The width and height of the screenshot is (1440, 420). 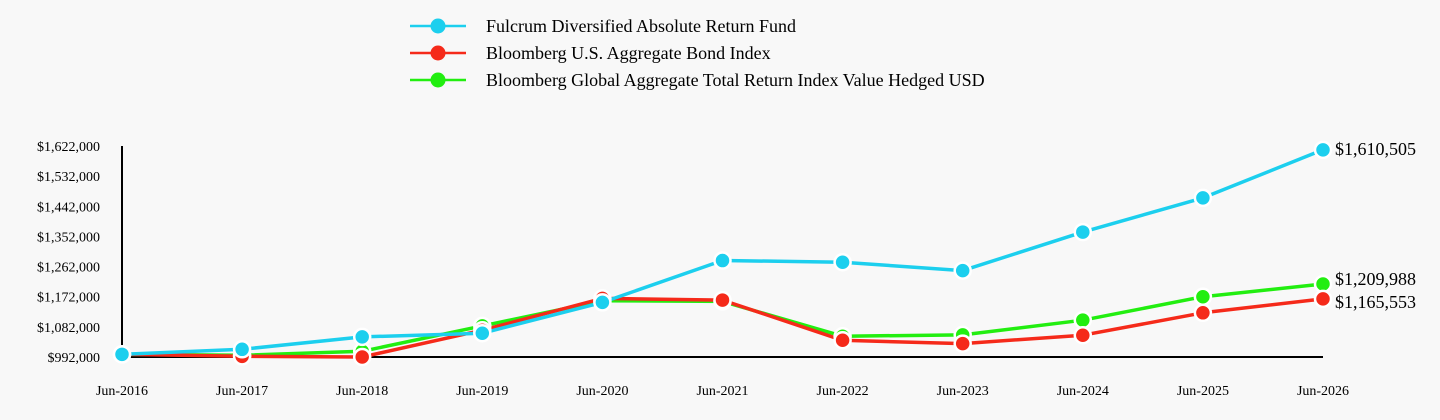 I want to click on x-tick-label: Jun-2021, so click(x=722, y=391).